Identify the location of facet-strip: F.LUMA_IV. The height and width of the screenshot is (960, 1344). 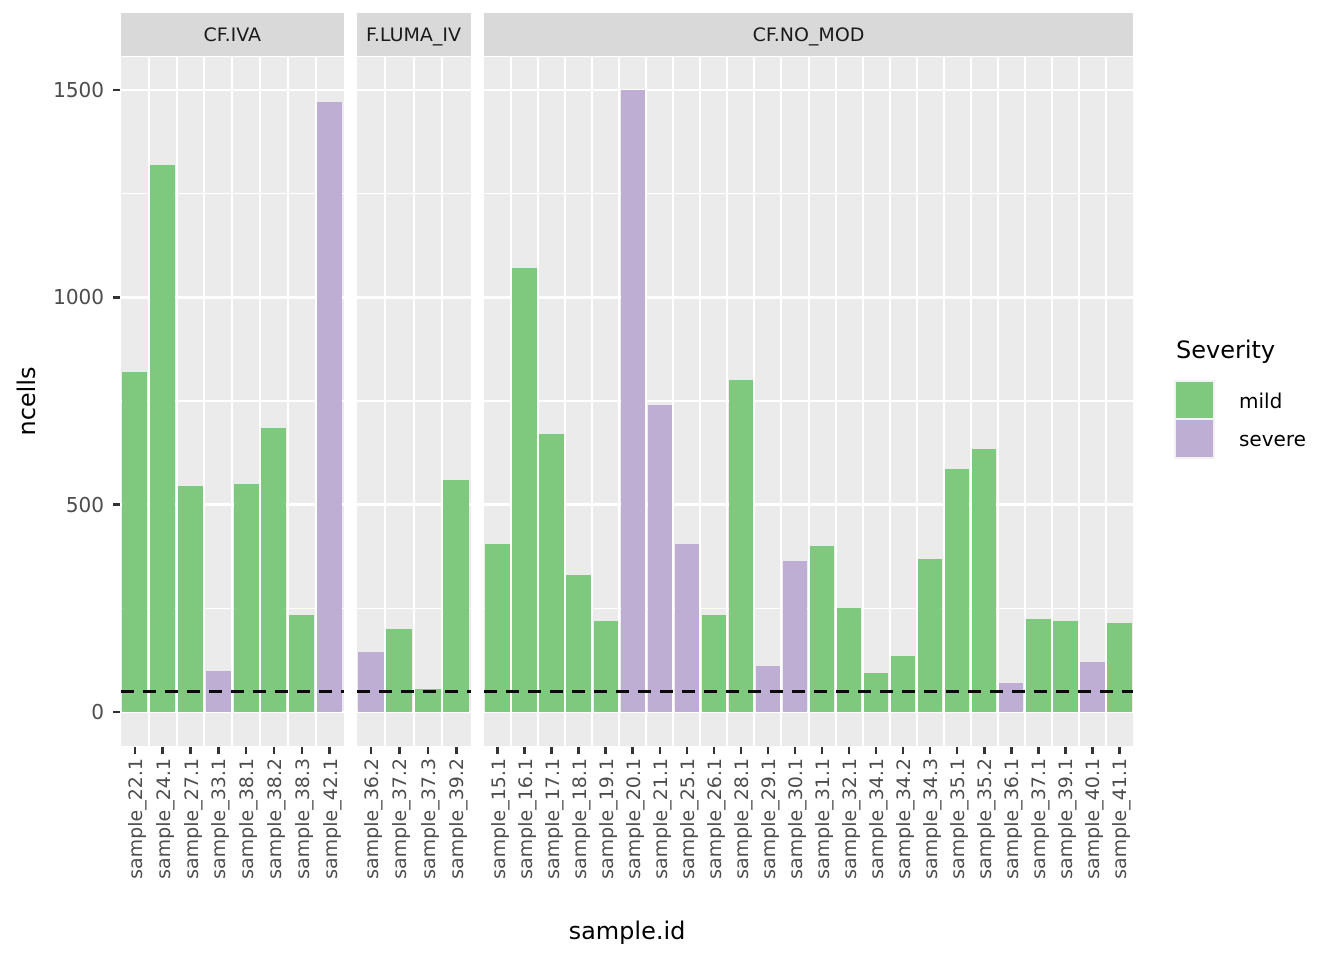
(413, 34).